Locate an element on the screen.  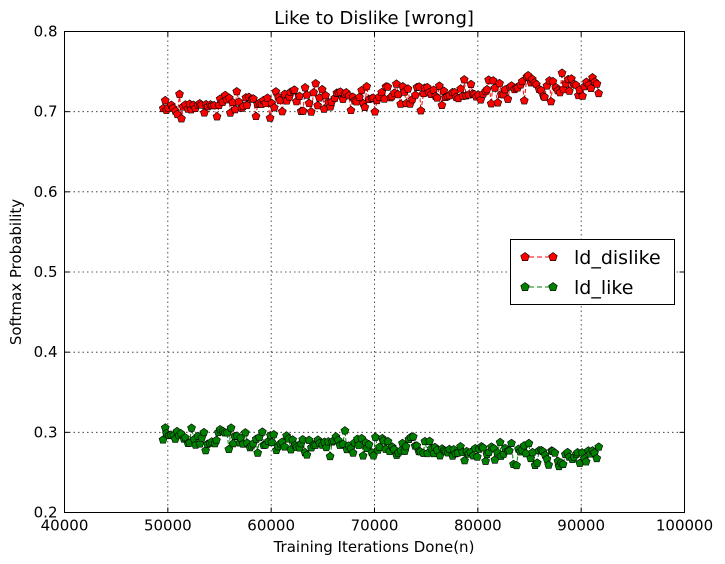
y-tick-label: 0.3 is located at coordinates (46, 432).